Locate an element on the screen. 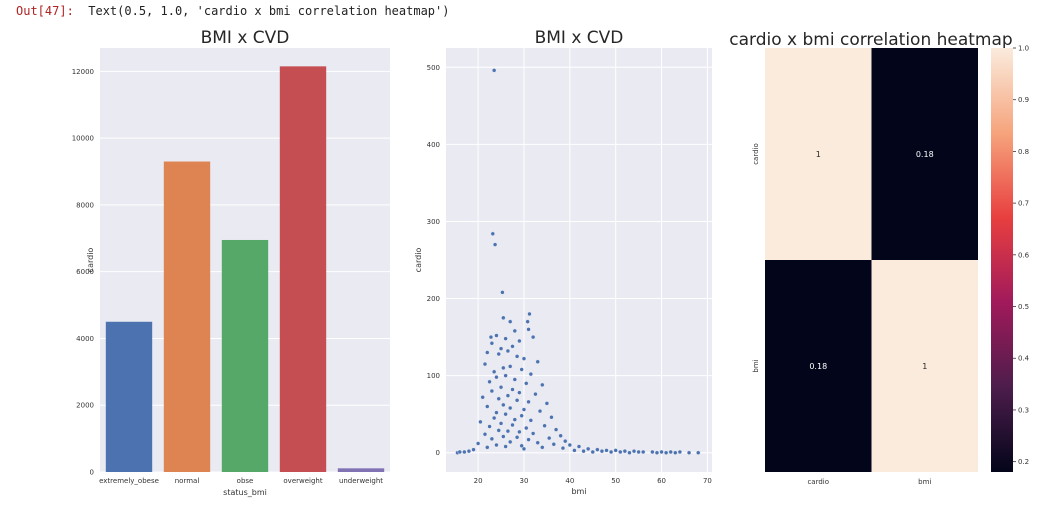 The image size is (1057, 506). colorbar-tick-label: 0.9 is located at coordinates (1023, 100).